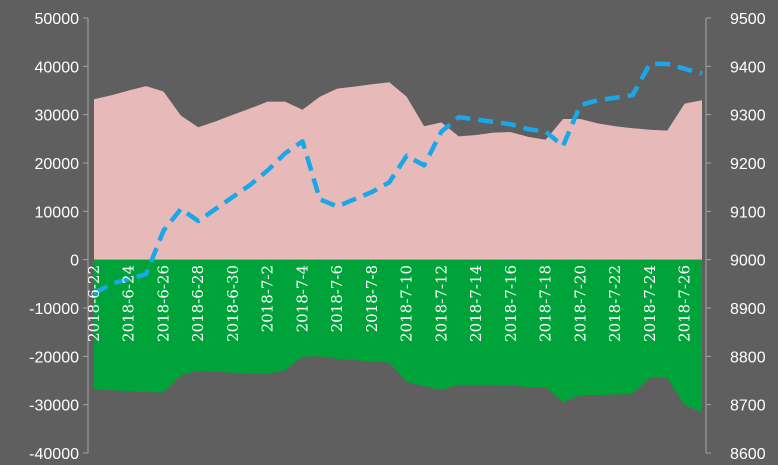  Describe the element at coordinates (748, 261) in the screenshot. I see `right-tick-label: 9000` at that location.